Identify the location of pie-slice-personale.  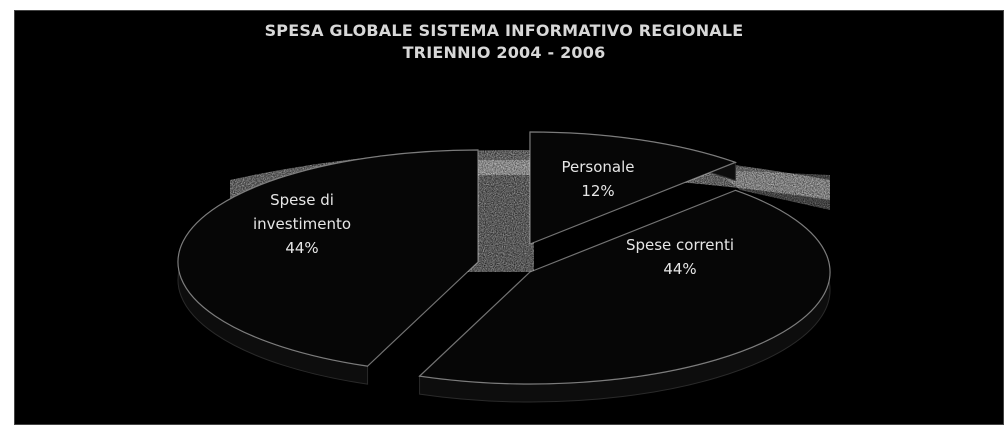
(633, 188).